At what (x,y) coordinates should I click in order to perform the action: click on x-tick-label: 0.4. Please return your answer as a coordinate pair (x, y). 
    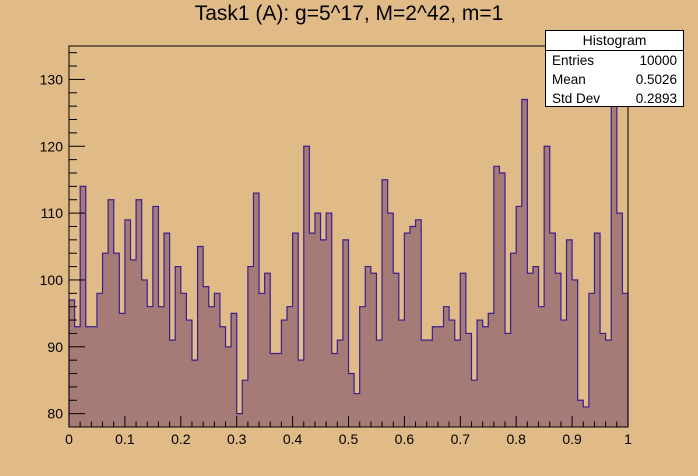
    Looking at the image, I should click on (293, 439).